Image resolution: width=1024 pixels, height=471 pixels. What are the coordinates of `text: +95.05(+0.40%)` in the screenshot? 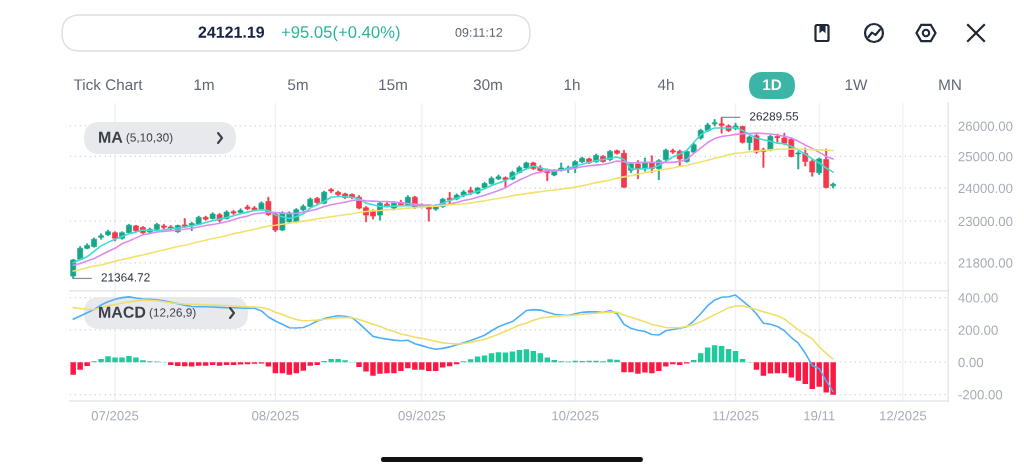 It's located at (340, 33).